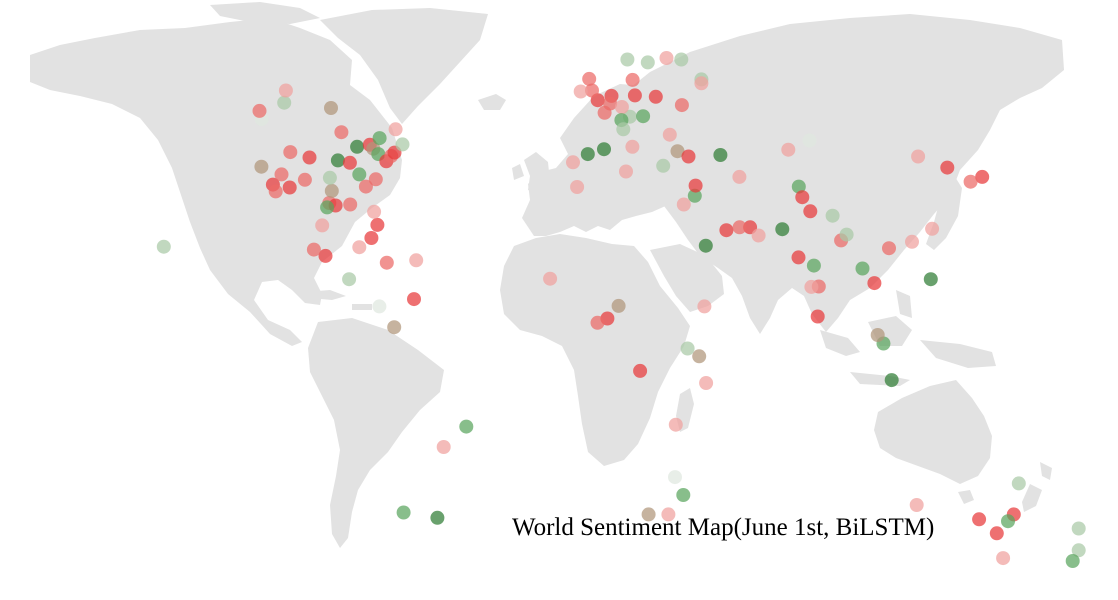  What do you see at coordinates (338, 300) in the screenshot?
I see `caribbean-islands` at bounding box center [338, 300].